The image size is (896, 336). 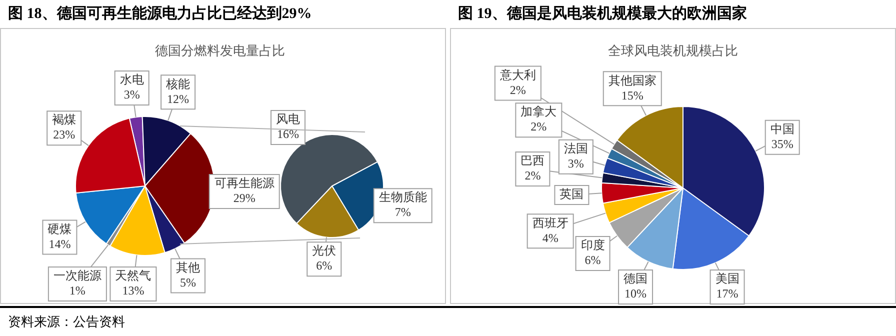 What do you see at coordinates (532, 161) in the screenshot?
I see `slice-label: 巴西` at bounding box center [532, 161].